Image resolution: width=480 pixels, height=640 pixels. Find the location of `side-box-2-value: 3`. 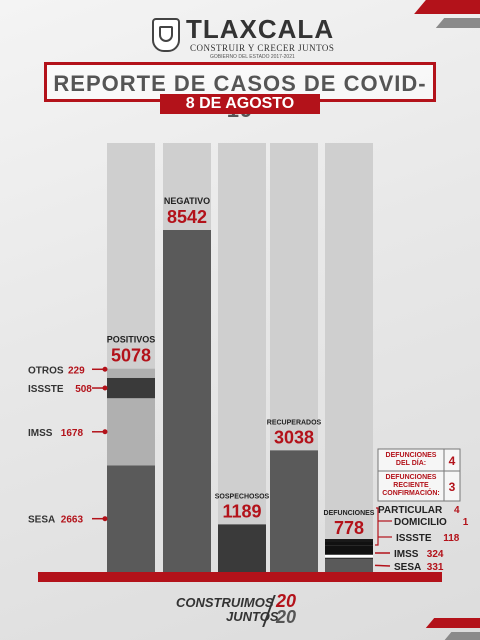

side-box-2-value: 3 is located at coordinates (452, 487).